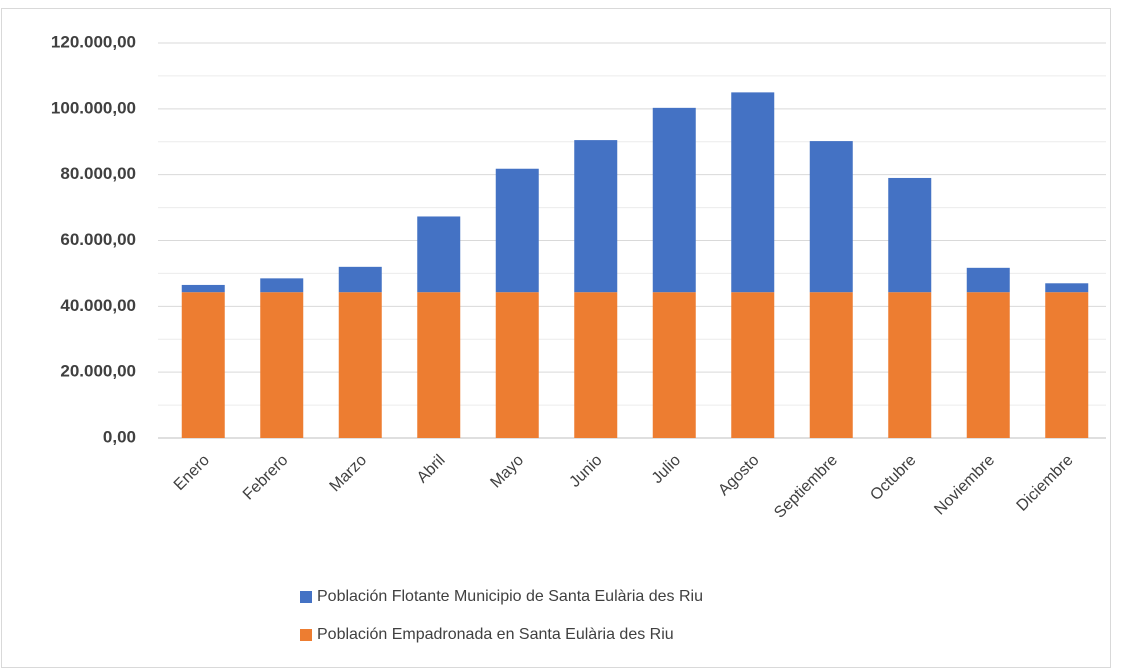 The image size is (1121, 669). Describe the element at coordinates (192, 473) in the screenshot. I see `x-tick-label: Enero` at that location.